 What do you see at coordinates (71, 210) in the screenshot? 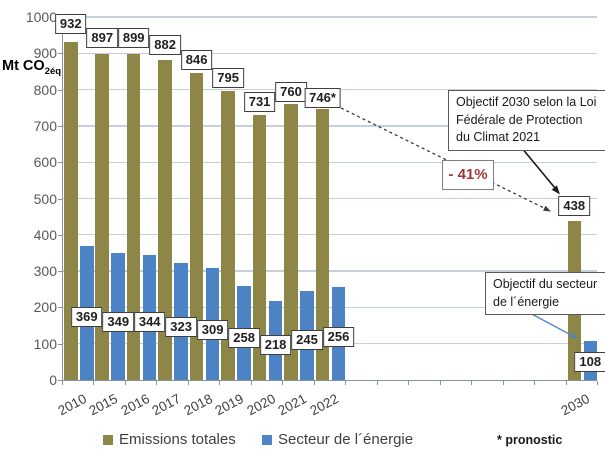
I see `bar-emissions-2010` at bounding box center [71, 210].